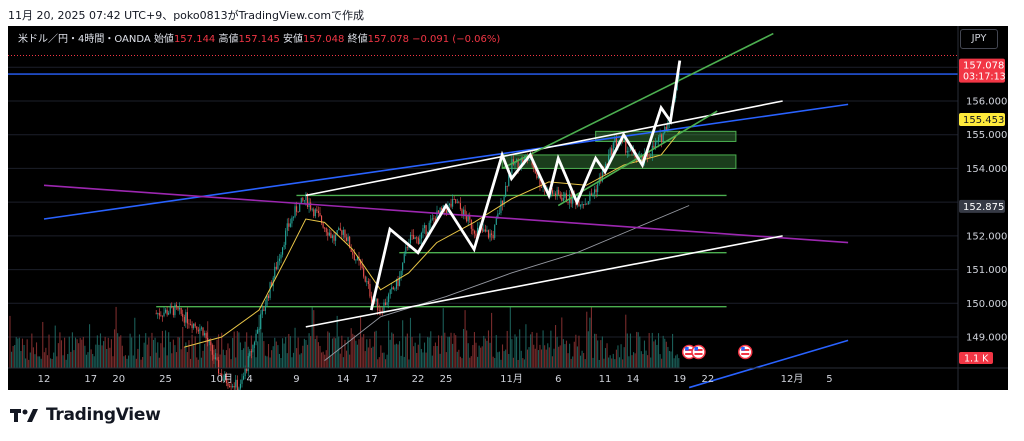  Describe the element at coordinates (979, 39) in the screenshot. I see `currency-button: JPY` at that location.